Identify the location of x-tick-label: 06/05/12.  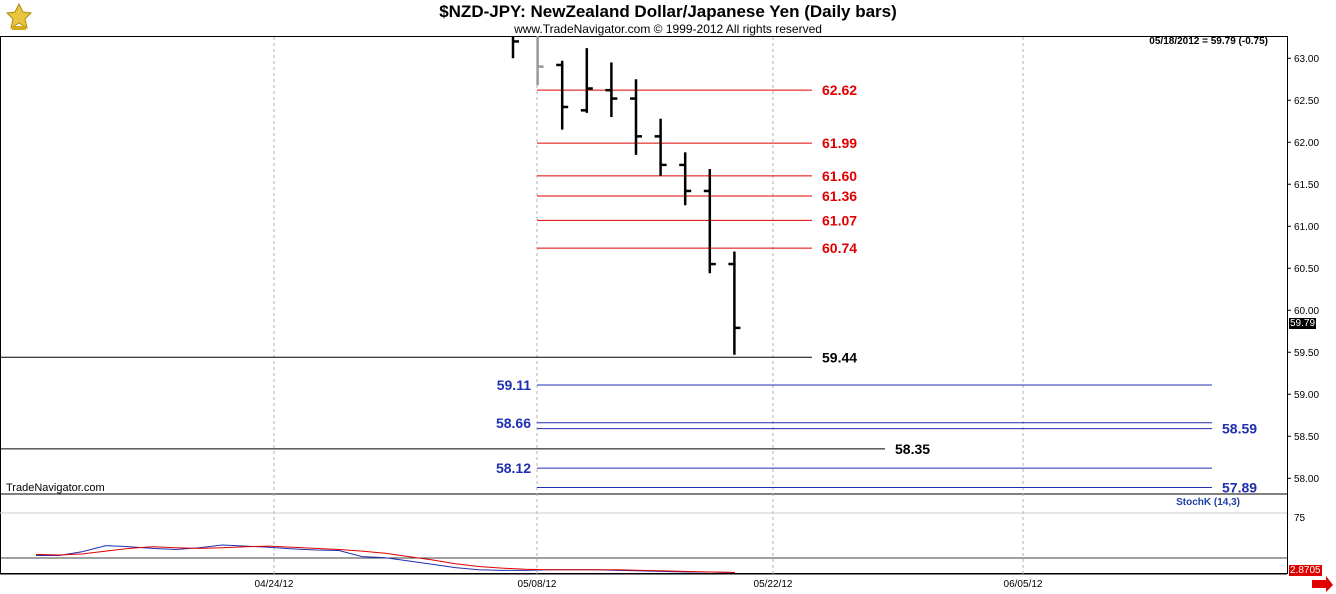
(1023, 584).